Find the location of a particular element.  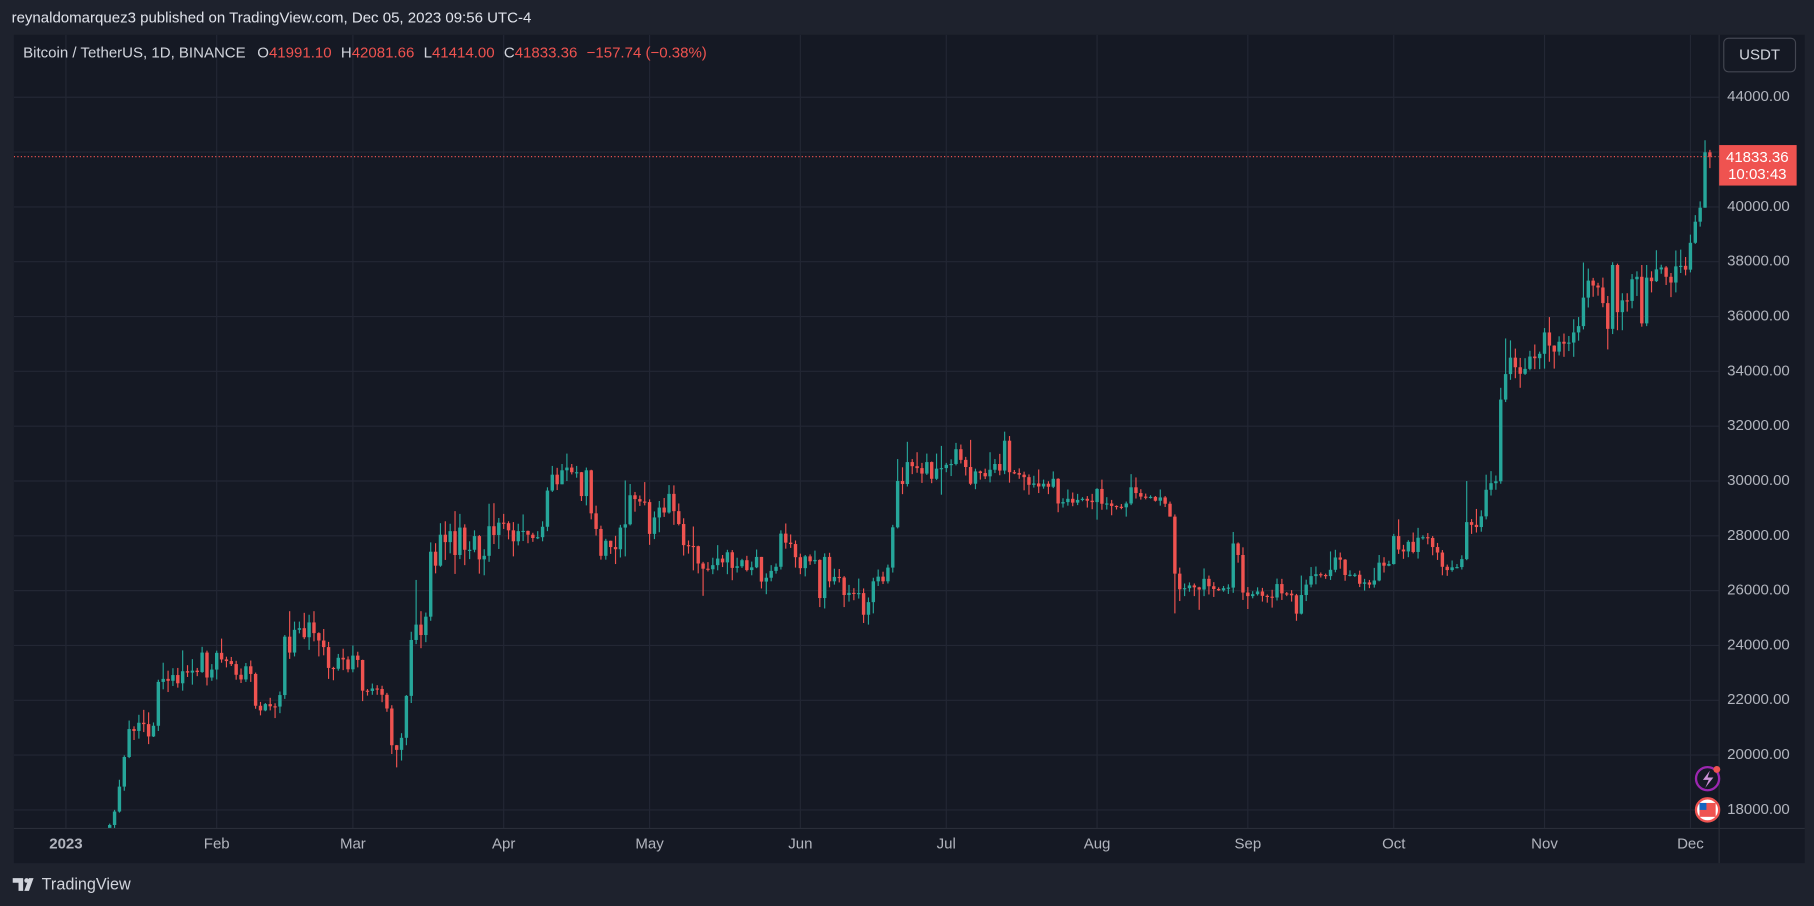

ohlc-value: 42081.66 is located at coordinates (383, 52).